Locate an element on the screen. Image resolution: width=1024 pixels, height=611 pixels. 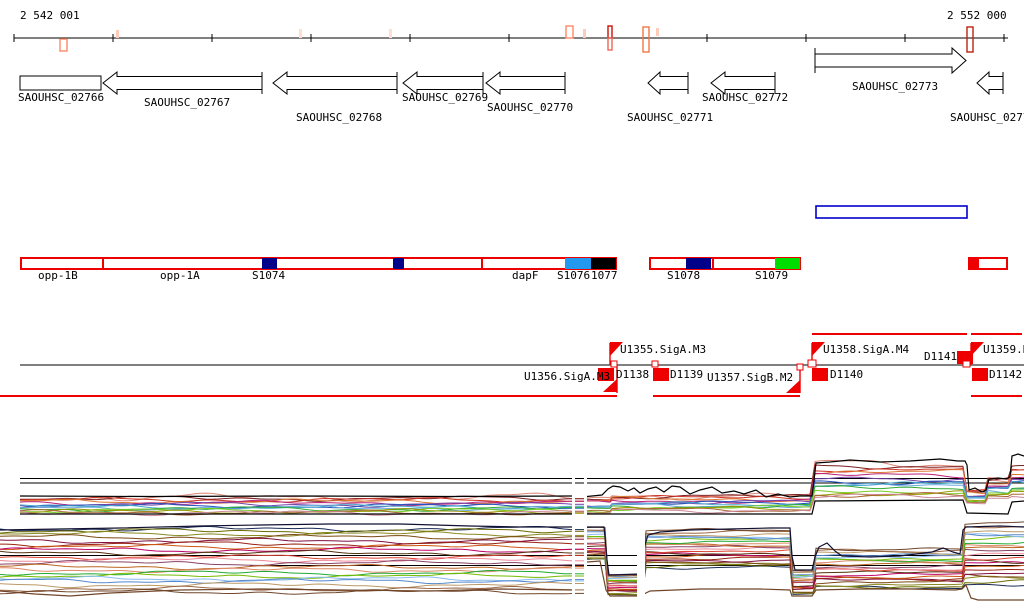
expr-series-lower-7-right is located at coordinates (805, 568).